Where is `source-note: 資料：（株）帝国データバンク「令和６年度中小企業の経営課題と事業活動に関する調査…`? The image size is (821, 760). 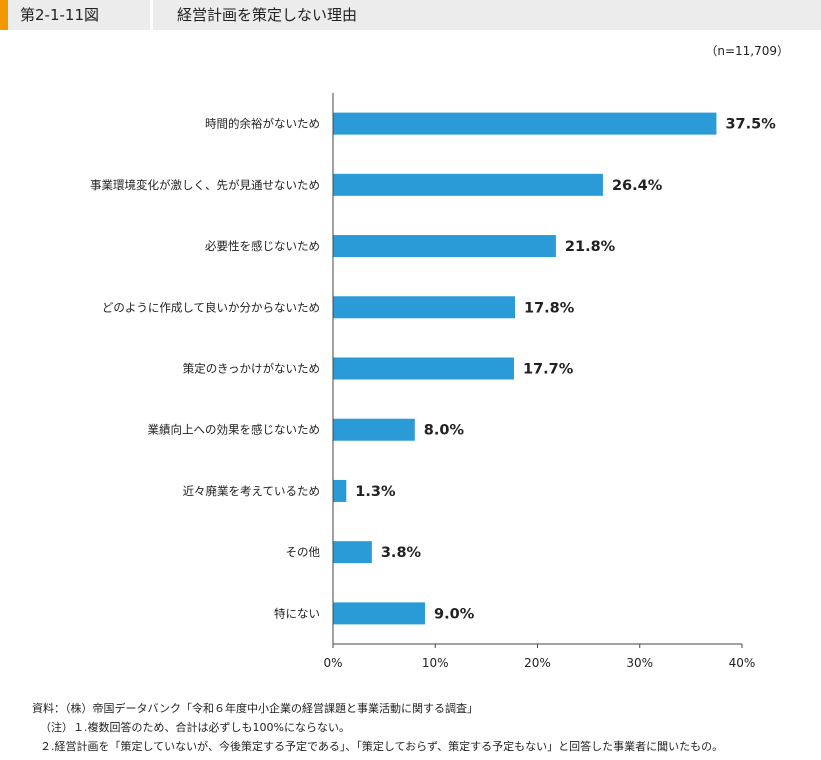 source-note: 資料：（株）帝国データバンク「令和６年度中小企業の経営課題と事業活動に関する調査… is located at coordinates (255, 708).